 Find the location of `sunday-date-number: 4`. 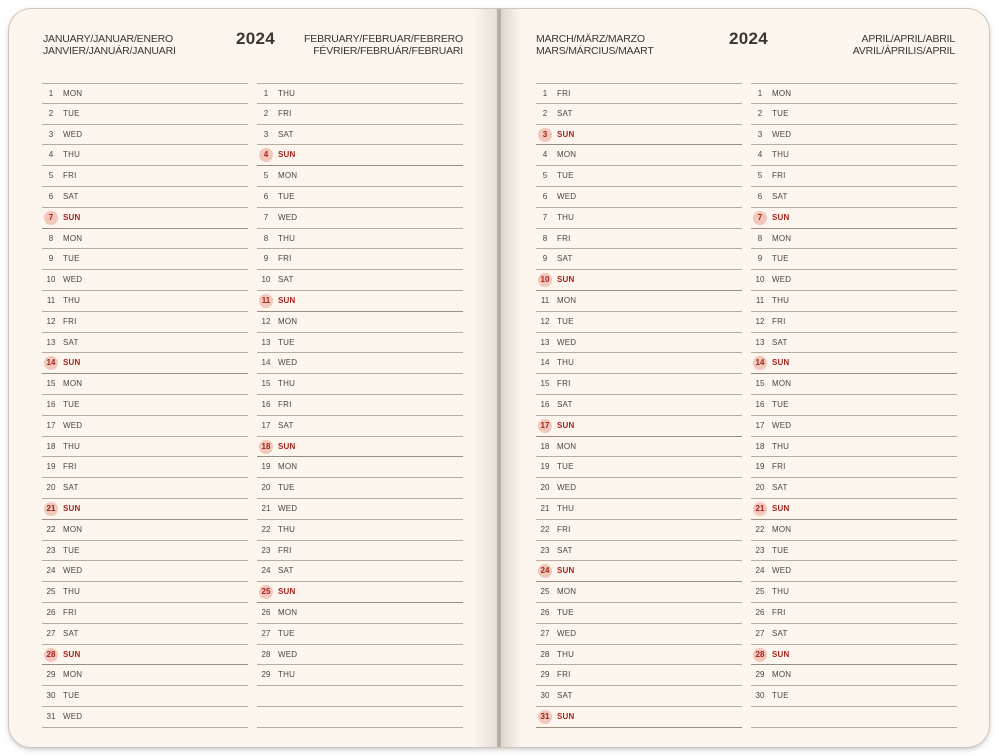

sunday-date-number: 4 is located at coordinates (266, 155).